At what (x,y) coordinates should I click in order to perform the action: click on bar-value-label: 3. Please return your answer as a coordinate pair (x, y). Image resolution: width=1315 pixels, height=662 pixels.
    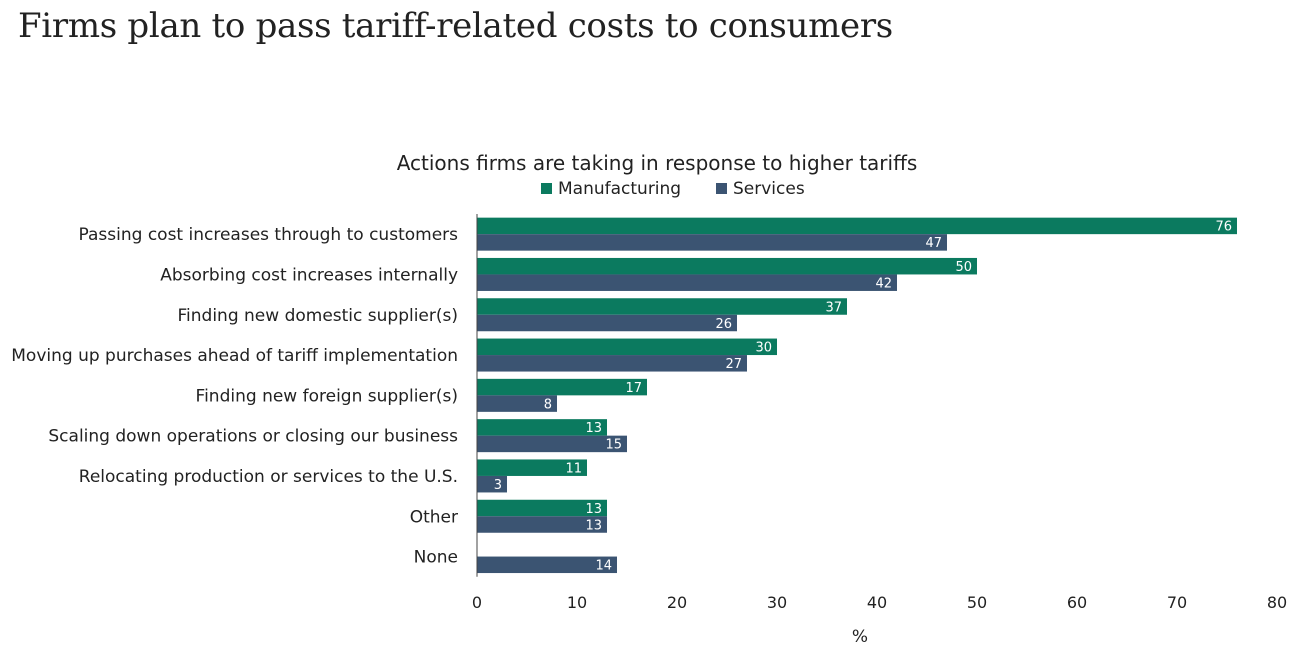
    Looking at the image, I should click on (498, 485).